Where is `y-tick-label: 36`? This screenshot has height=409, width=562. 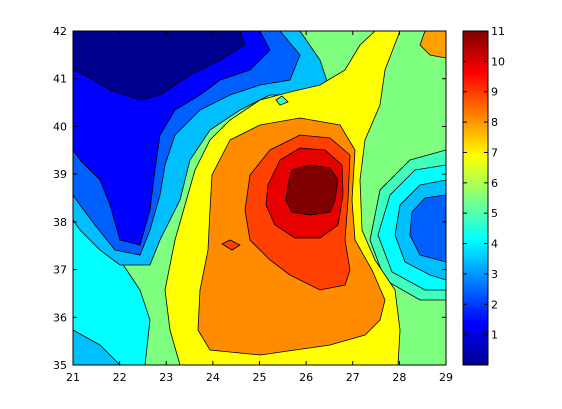
y-tick-label: 36 is located at coordinates (60, 317).